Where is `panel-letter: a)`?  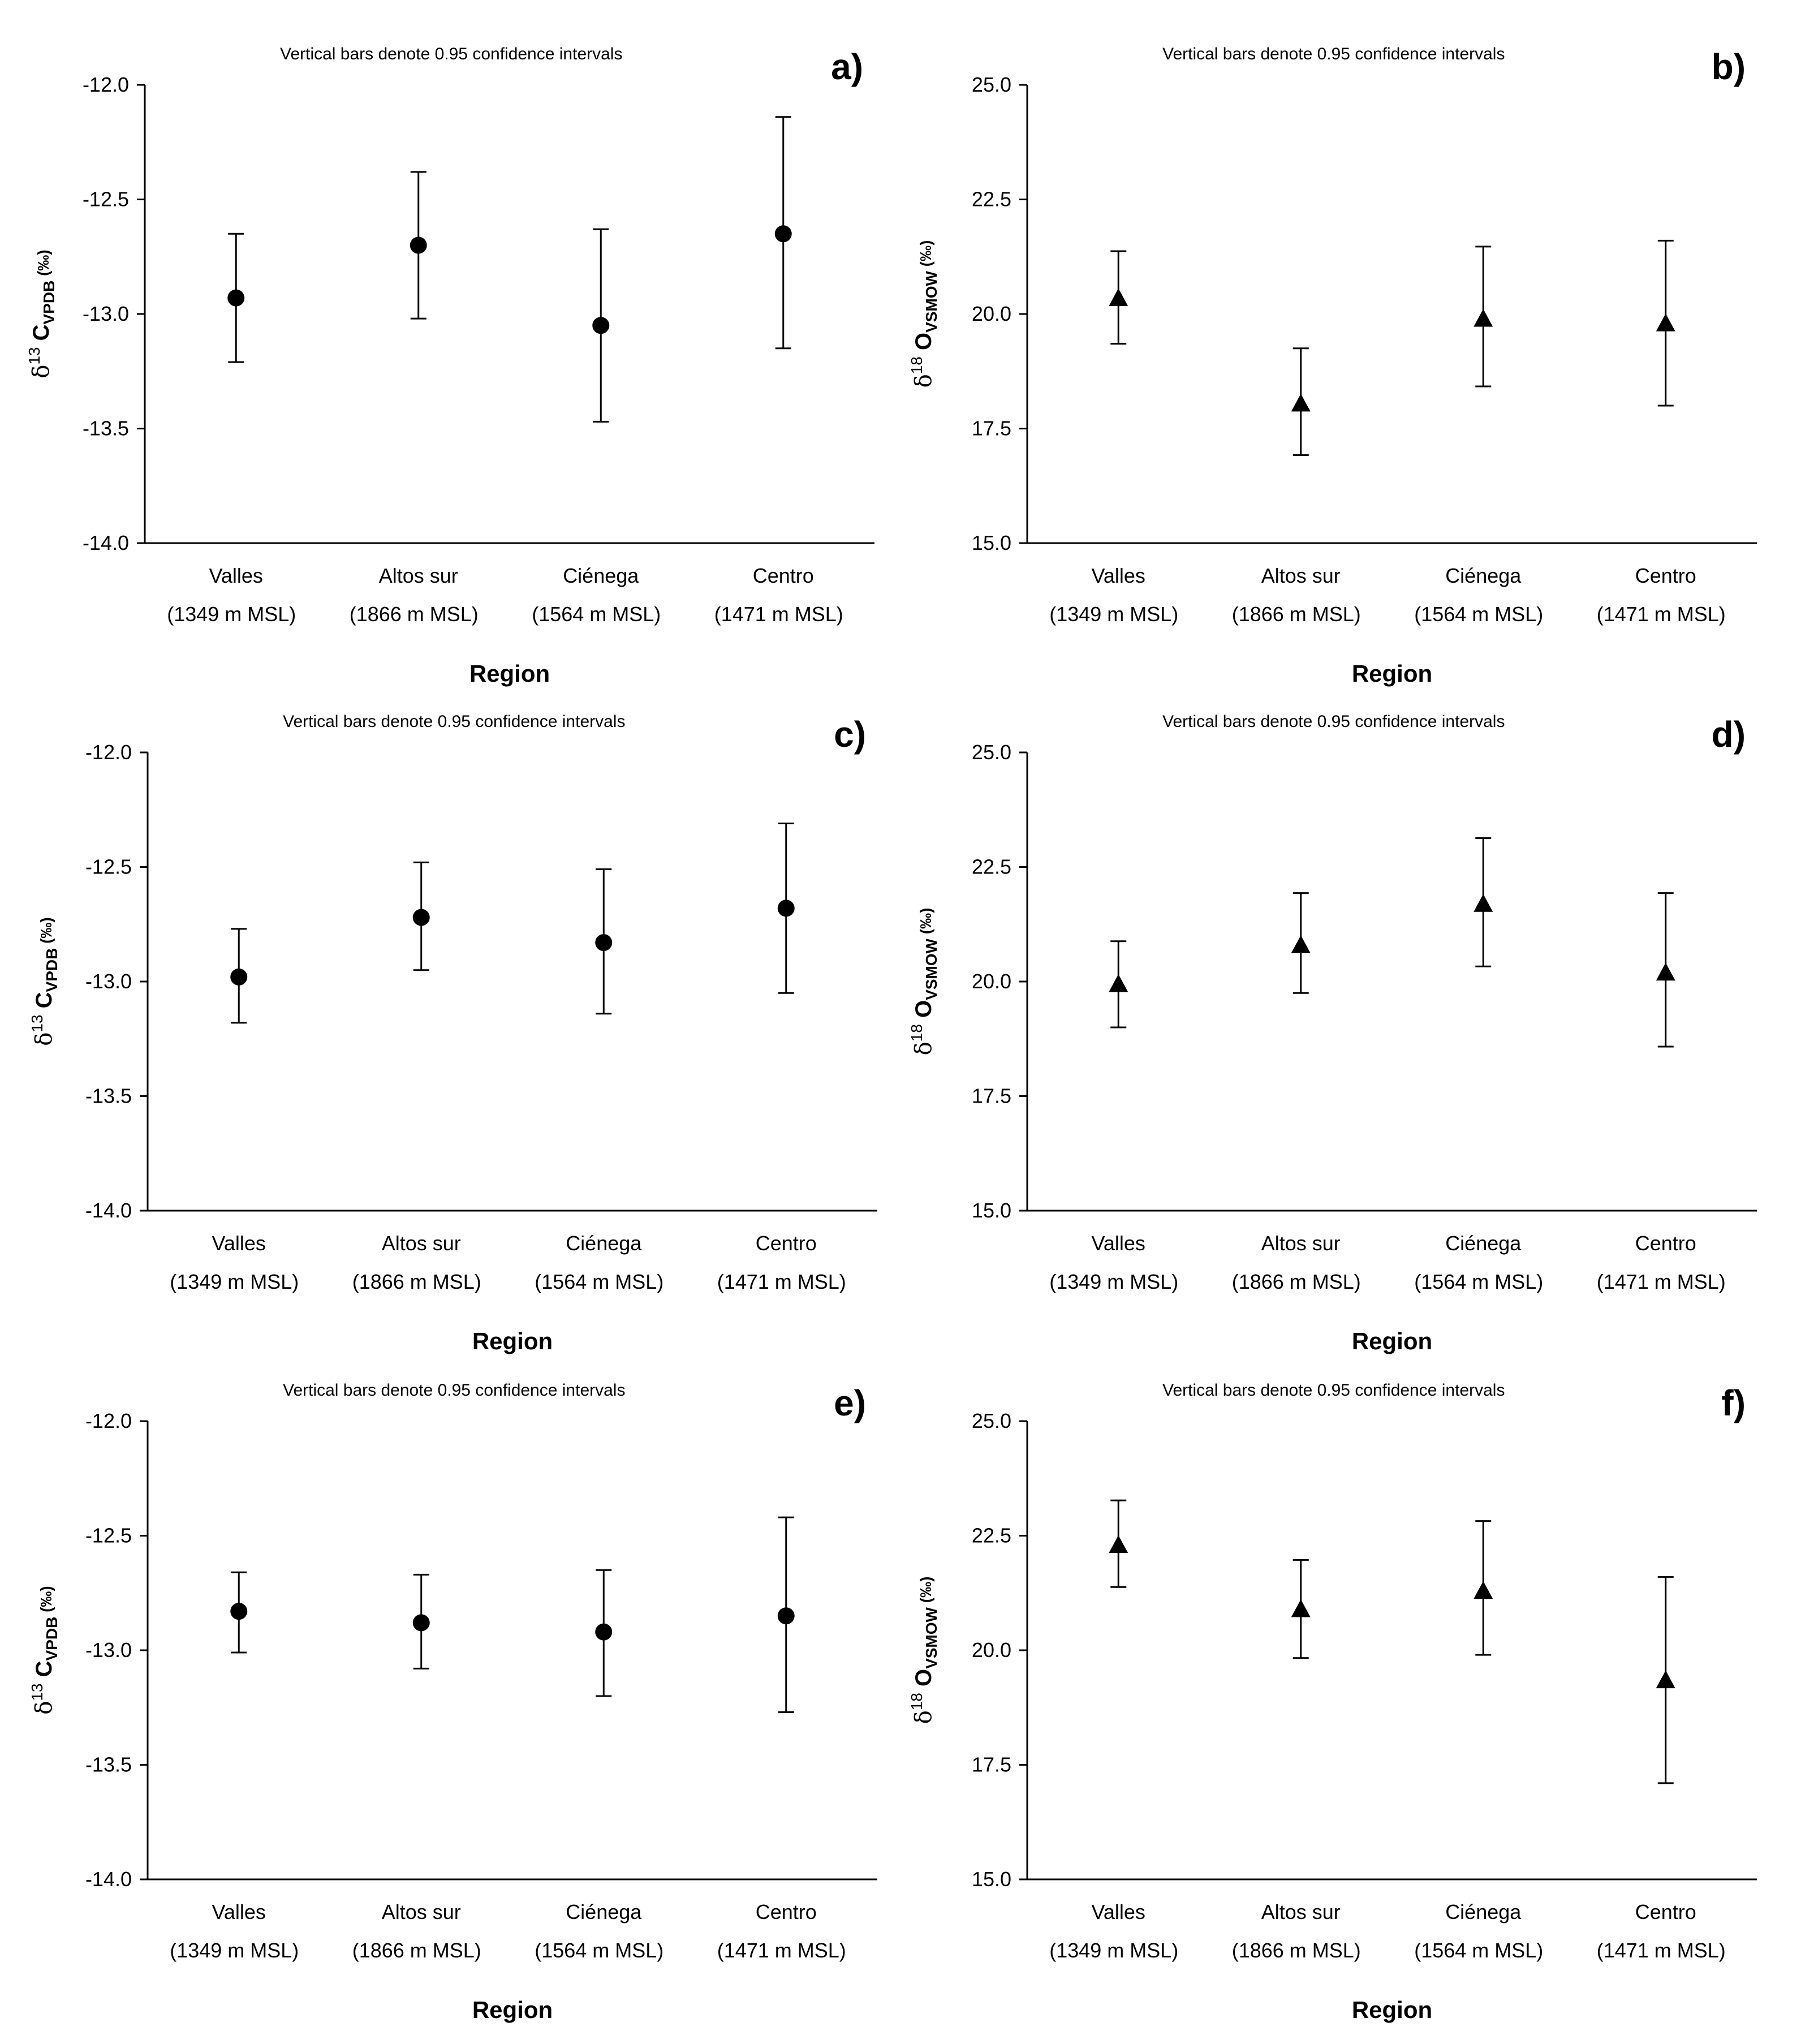 panel-letter: a) is located at coordinates (847, 66).